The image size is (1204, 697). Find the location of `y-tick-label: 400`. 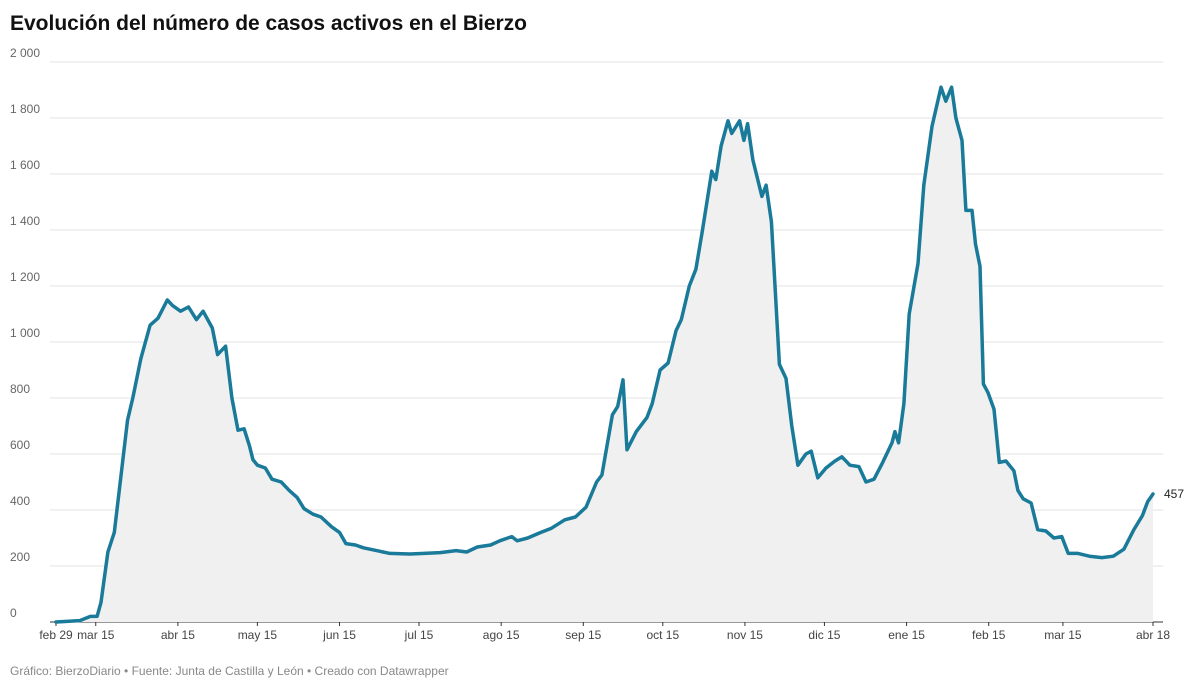

y-tick-label: 400 is located at coordinates (20, 501).